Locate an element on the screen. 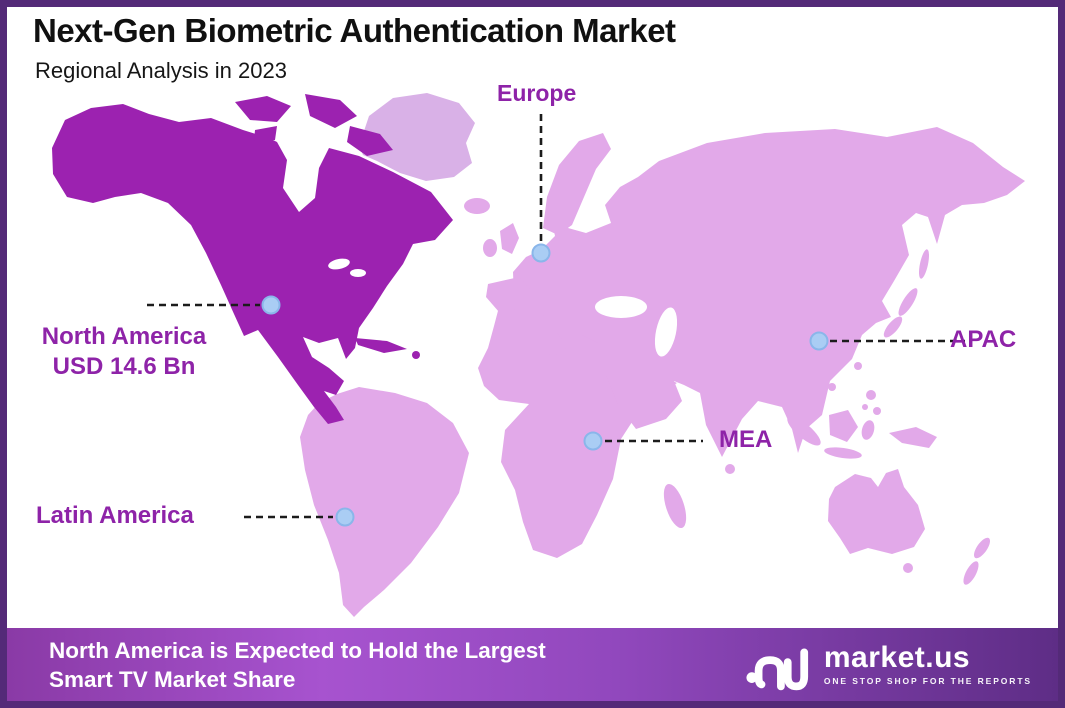  label-europe: Europe is located at coordinates (537, 93).